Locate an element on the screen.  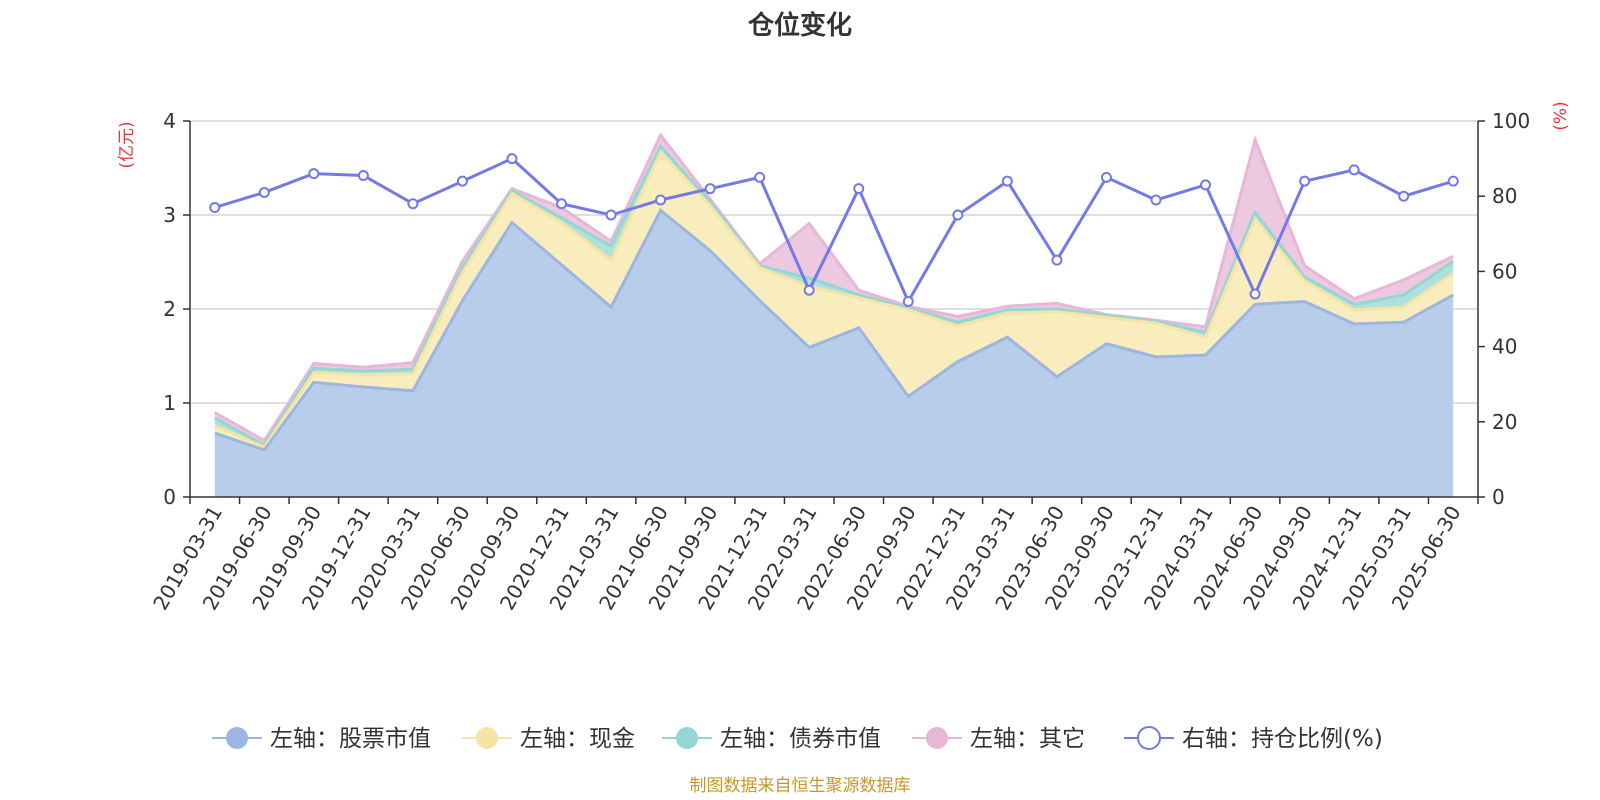
legend-item: 左轴：其它 is located at coordinates (998, 739).